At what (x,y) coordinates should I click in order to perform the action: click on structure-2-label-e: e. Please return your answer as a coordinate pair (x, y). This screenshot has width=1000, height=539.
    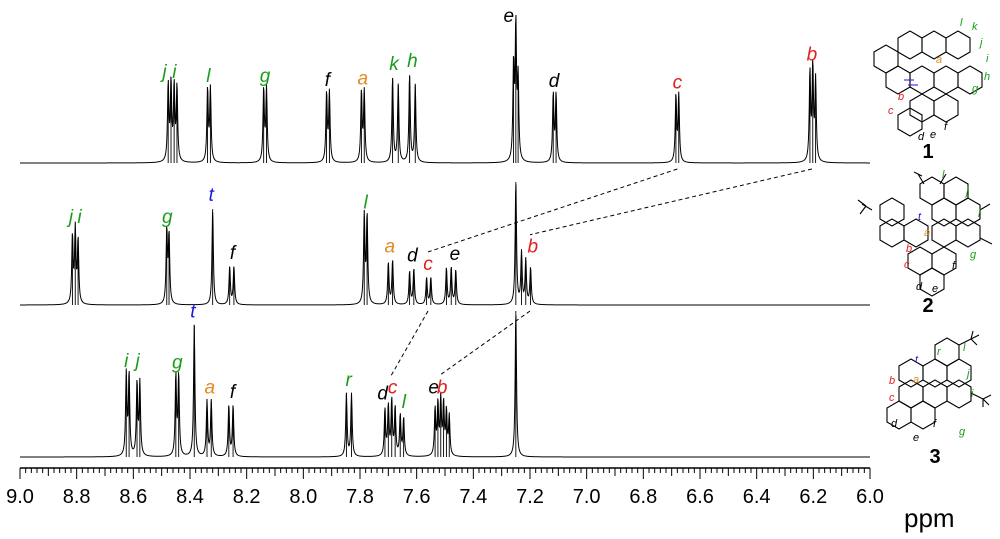
    Looking at the image, I should click on (935, 289).